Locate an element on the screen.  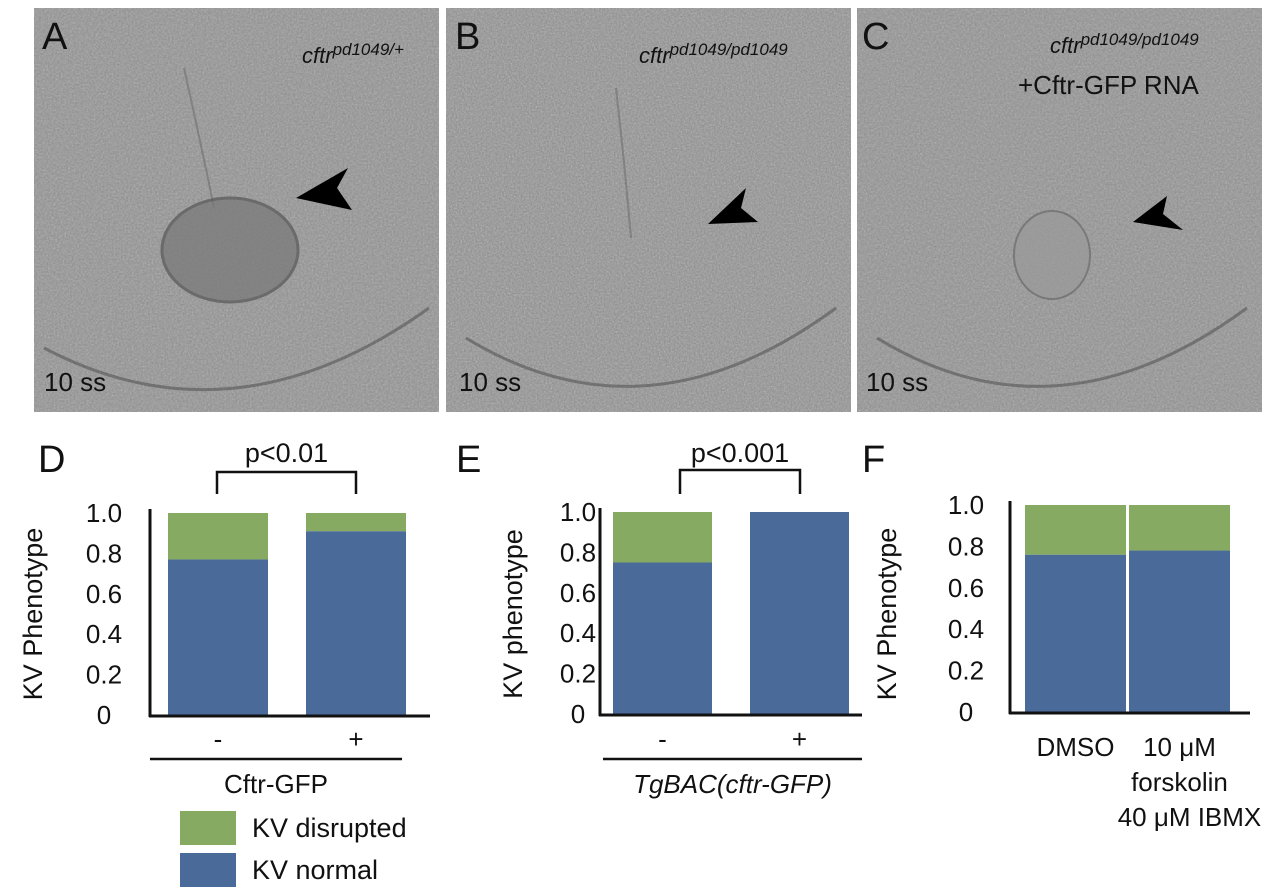
legend-item-normal: KV normal is located at coordinates (279, 870).